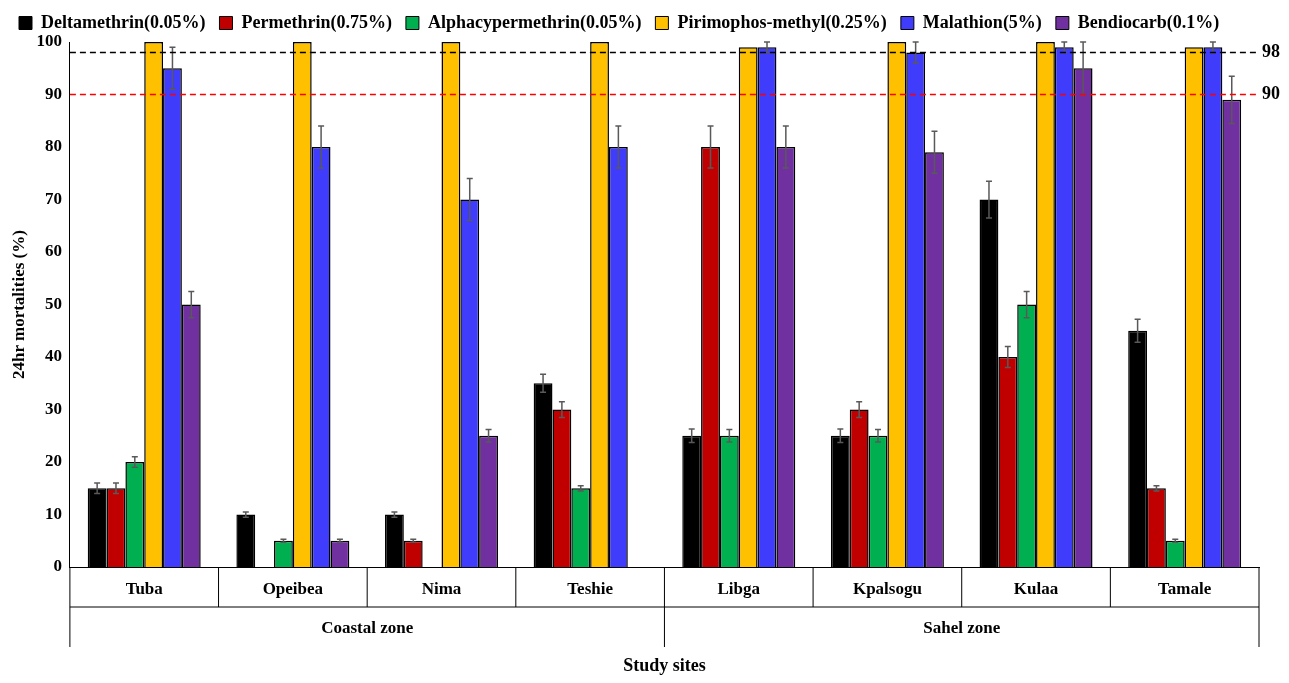 This screenshot has width=1289, height=683. Describe the element at coordinates (590, 588) in the screenshot. I see `x-tick-label: Teshie` at that location.